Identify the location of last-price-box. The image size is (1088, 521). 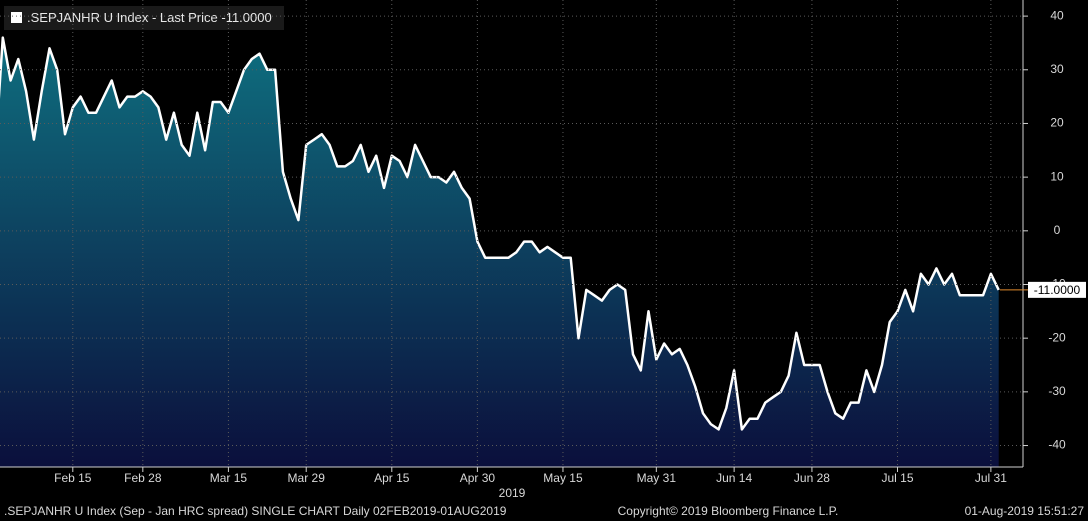
(1057, 289).